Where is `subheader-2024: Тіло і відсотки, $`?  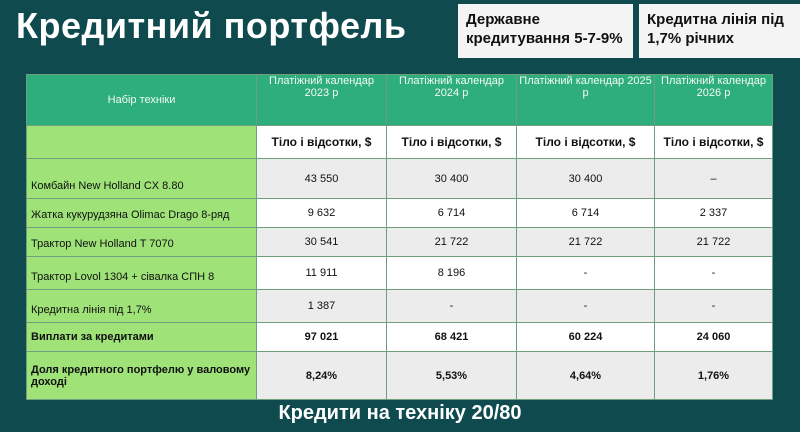 subheader-2024: Тіло і відсотки, $ is located at coordinates (451, 142).